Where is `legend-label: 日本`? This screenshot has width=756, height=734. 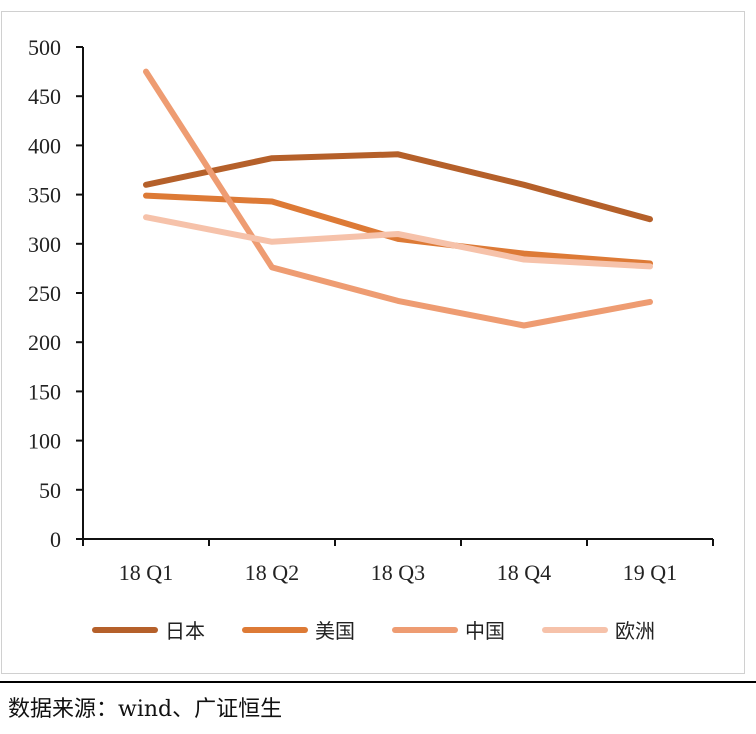
legend-label: 日本 is located at coordinates (185, 631).